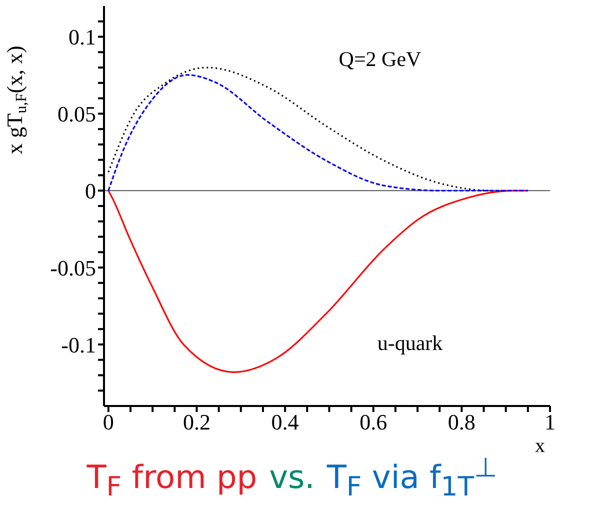 The height and width of the screenshot is (505, 596). I want to click on y-tick-label: -0.05, so click(73, 267).